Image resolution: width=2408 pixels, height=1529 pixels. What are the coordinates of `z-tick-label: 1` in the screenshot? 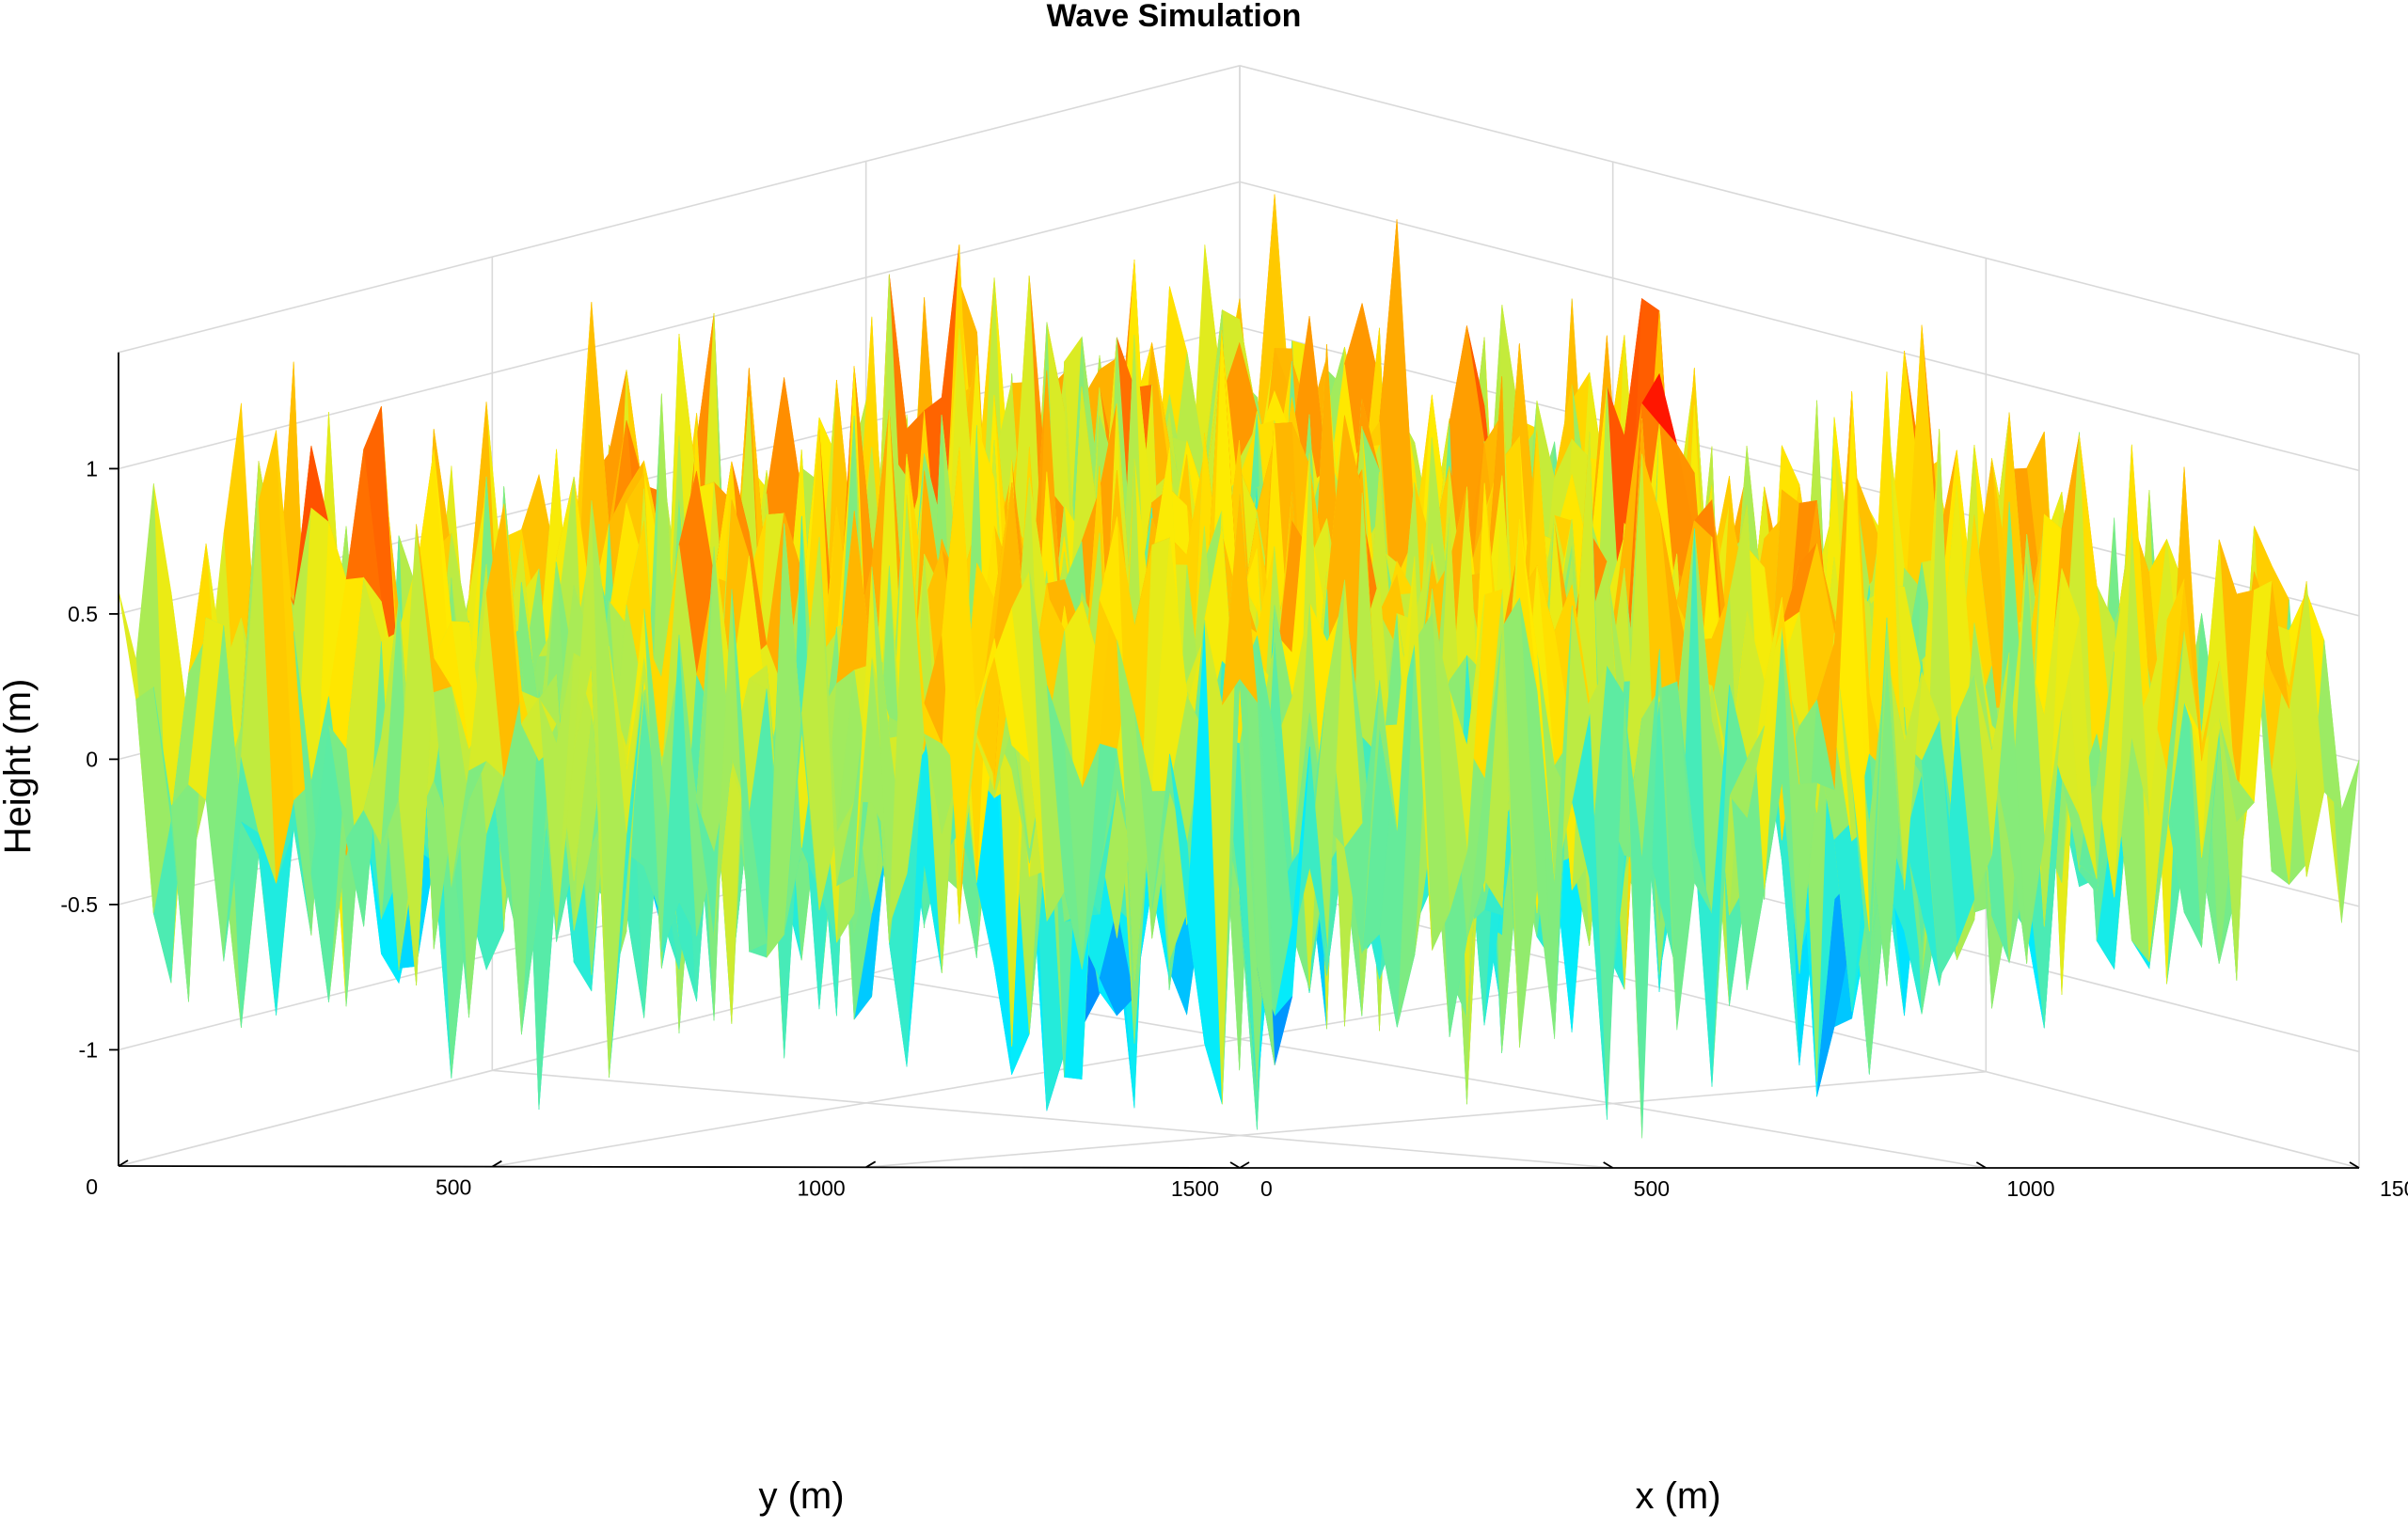 It's located at (92, 469).